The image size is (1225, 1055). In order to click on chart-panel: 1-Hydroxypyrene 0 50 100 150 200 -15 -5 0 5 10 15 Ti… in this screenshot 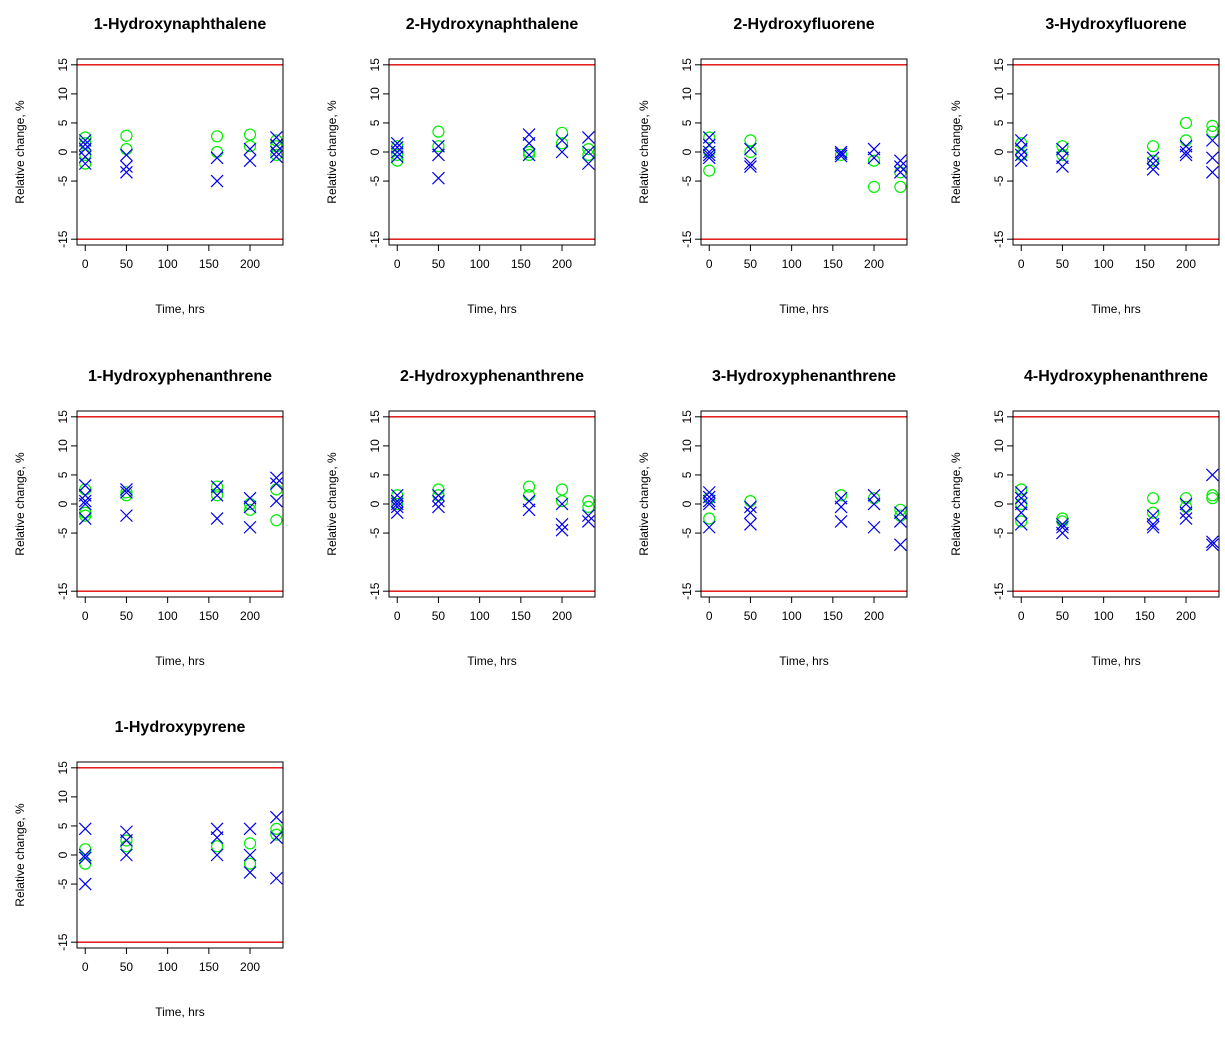, I will do `click(153, 879)`.